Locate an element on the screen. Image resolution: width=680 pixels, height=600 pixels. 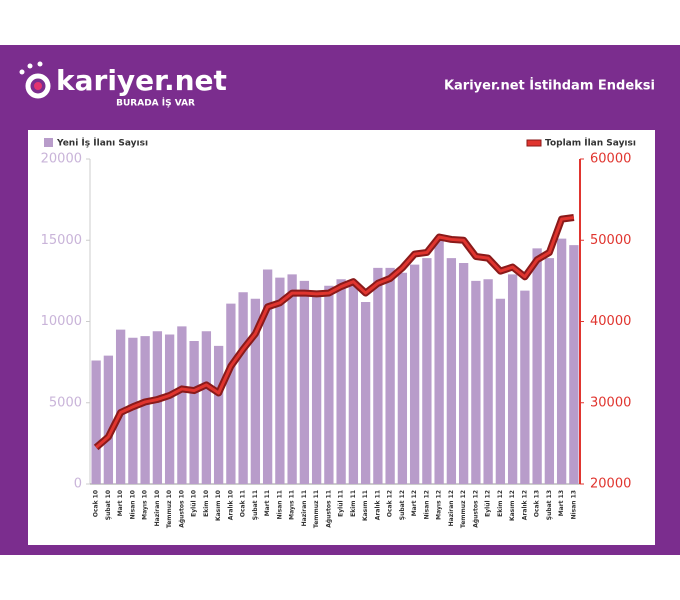
x-tick-label: Mayıs 11 is located at coordinates (292, 505).